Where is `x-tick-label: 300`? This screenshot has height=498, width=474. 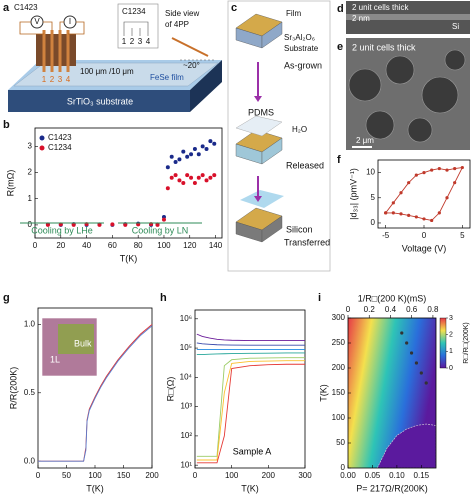 x-tick-label: 300 is located at coordinates (305, 475).